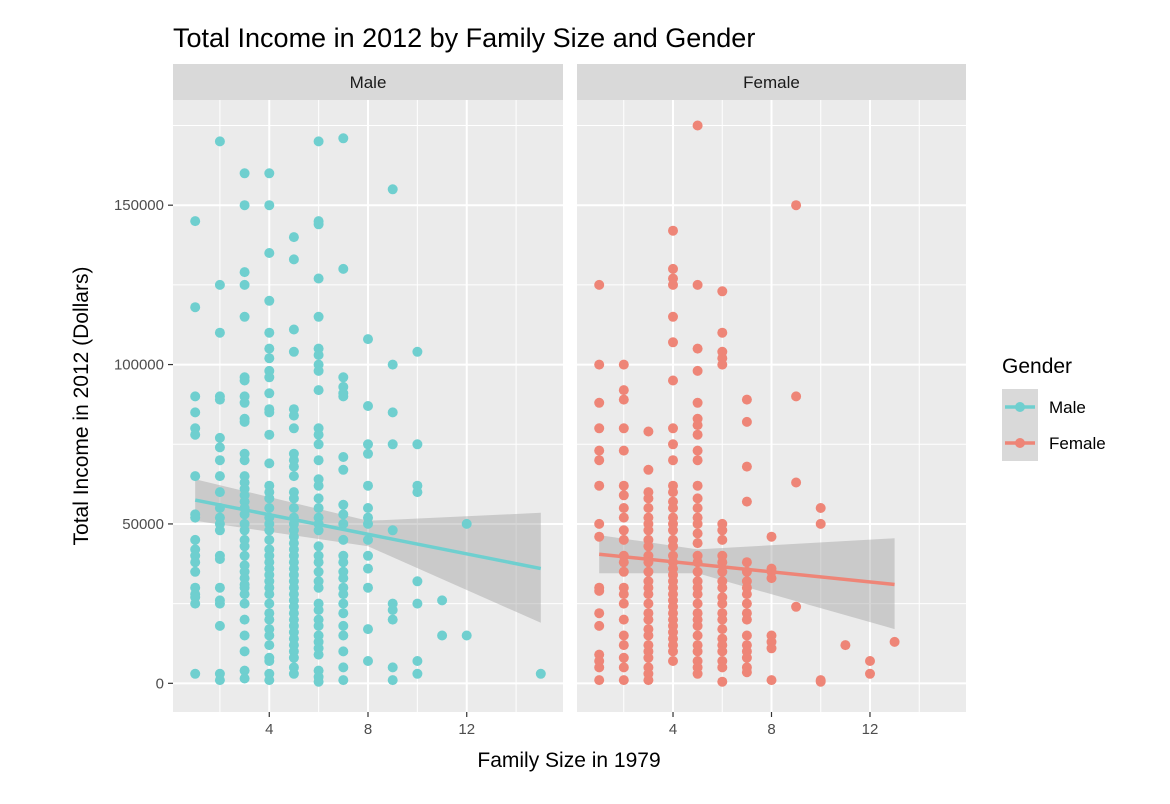  What do you see at coordinates (139, 365) in the screenshot?
I see `y-tick-label: 100000` at bounding box center [139, 365].